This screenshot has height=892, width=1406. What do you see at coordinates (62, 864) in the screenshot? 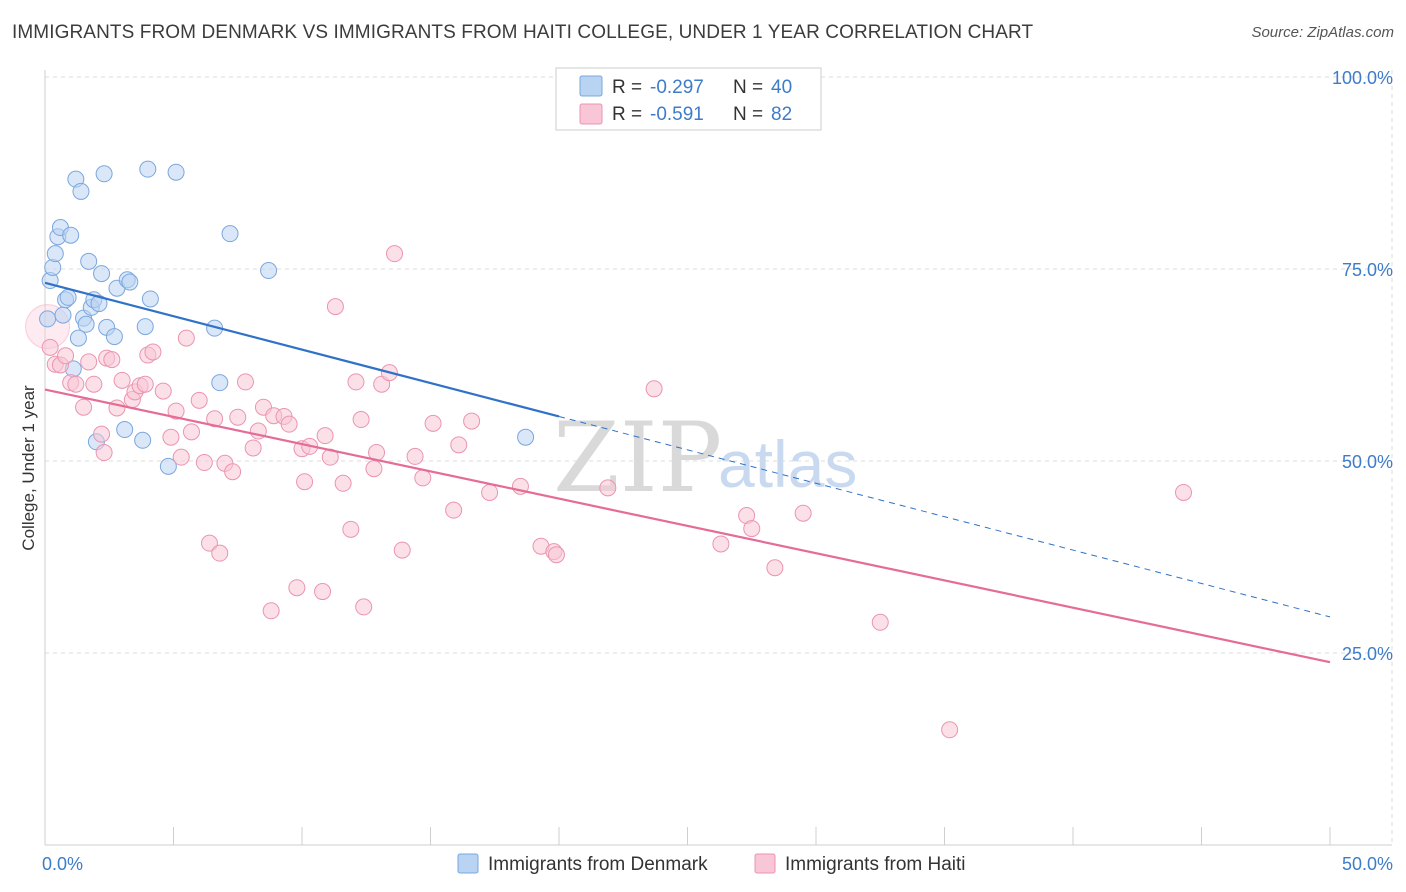
I see `x-tick-label-0: 0.0%` at bounding box center [62, 864].